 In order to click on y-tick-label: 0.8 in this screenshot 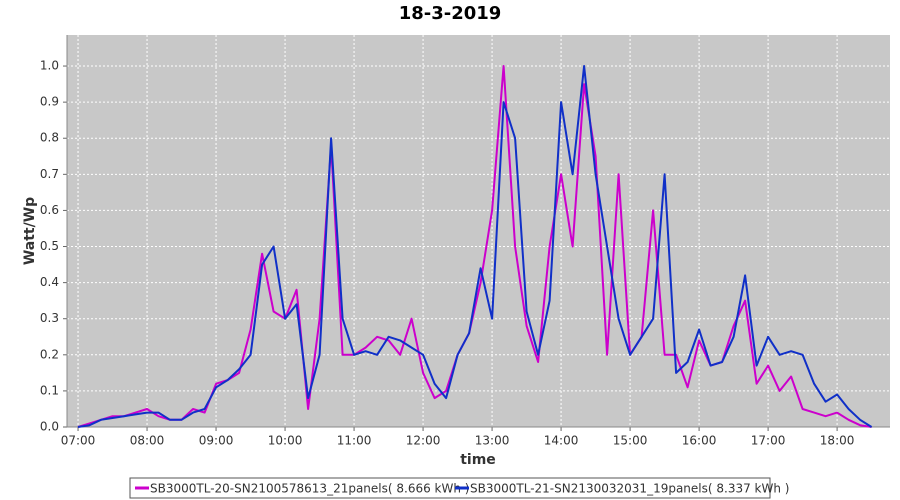, I will do `click(49, 138)`.